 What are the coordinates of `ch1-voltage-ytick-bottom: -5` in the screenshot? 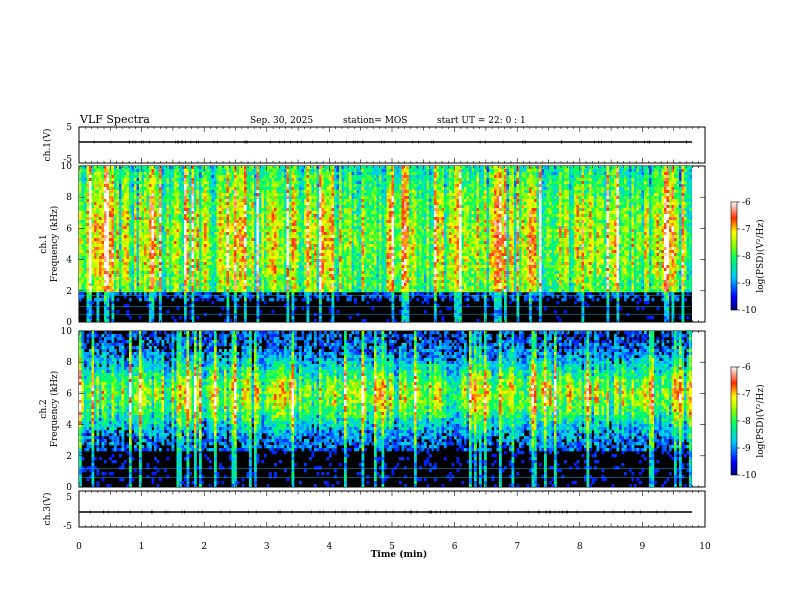 It's located at (67, 160).